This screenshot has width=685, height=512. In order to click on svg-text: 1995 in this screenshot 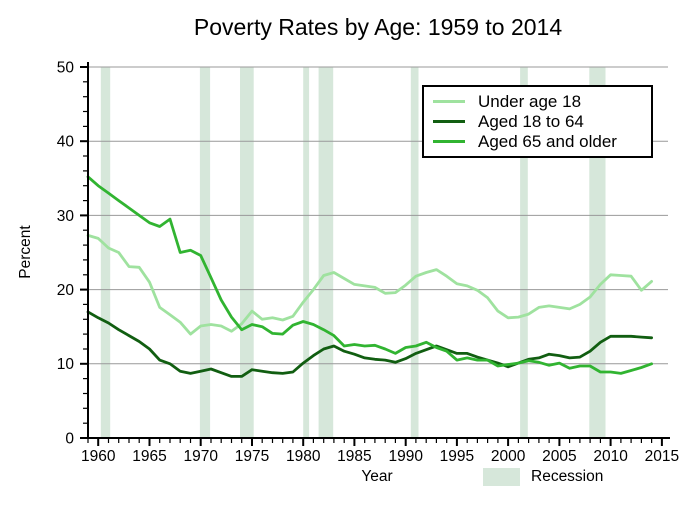, I will do `click(457, 456)`.